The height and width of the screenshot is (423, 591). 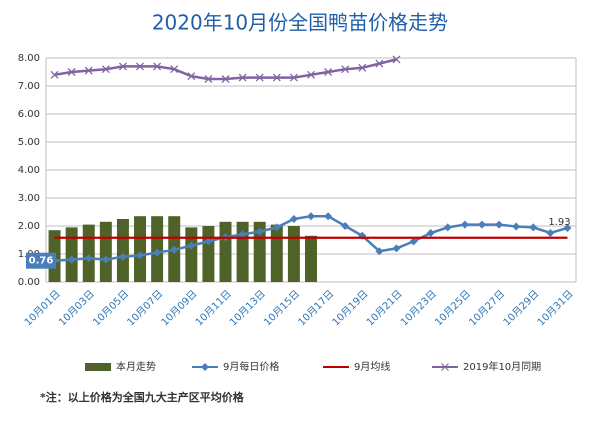 I want to click on legend-label: 9月每日价格, so click(x=251, y=366).